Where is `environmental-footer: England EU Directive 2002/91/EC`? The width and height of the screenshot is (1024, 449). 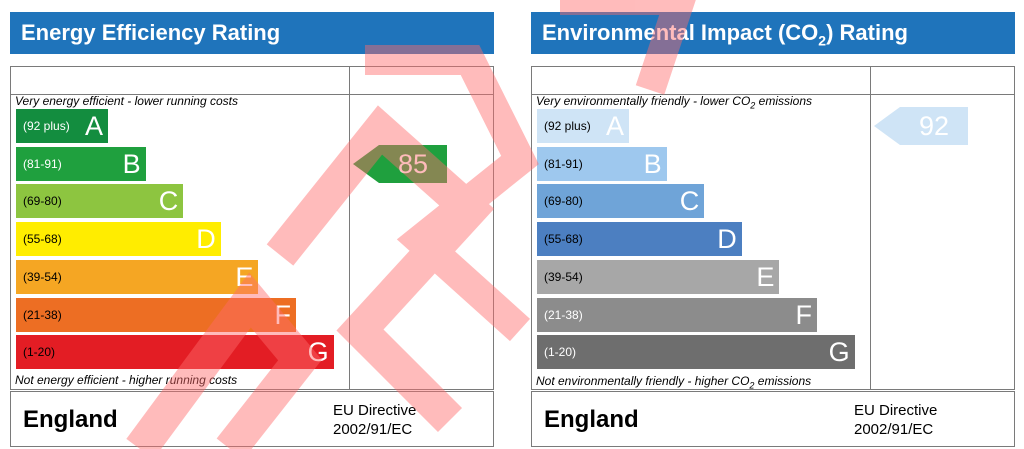 environmental-footer: England EU Directive 2002/91/EC is located at coordinates (773, 419).